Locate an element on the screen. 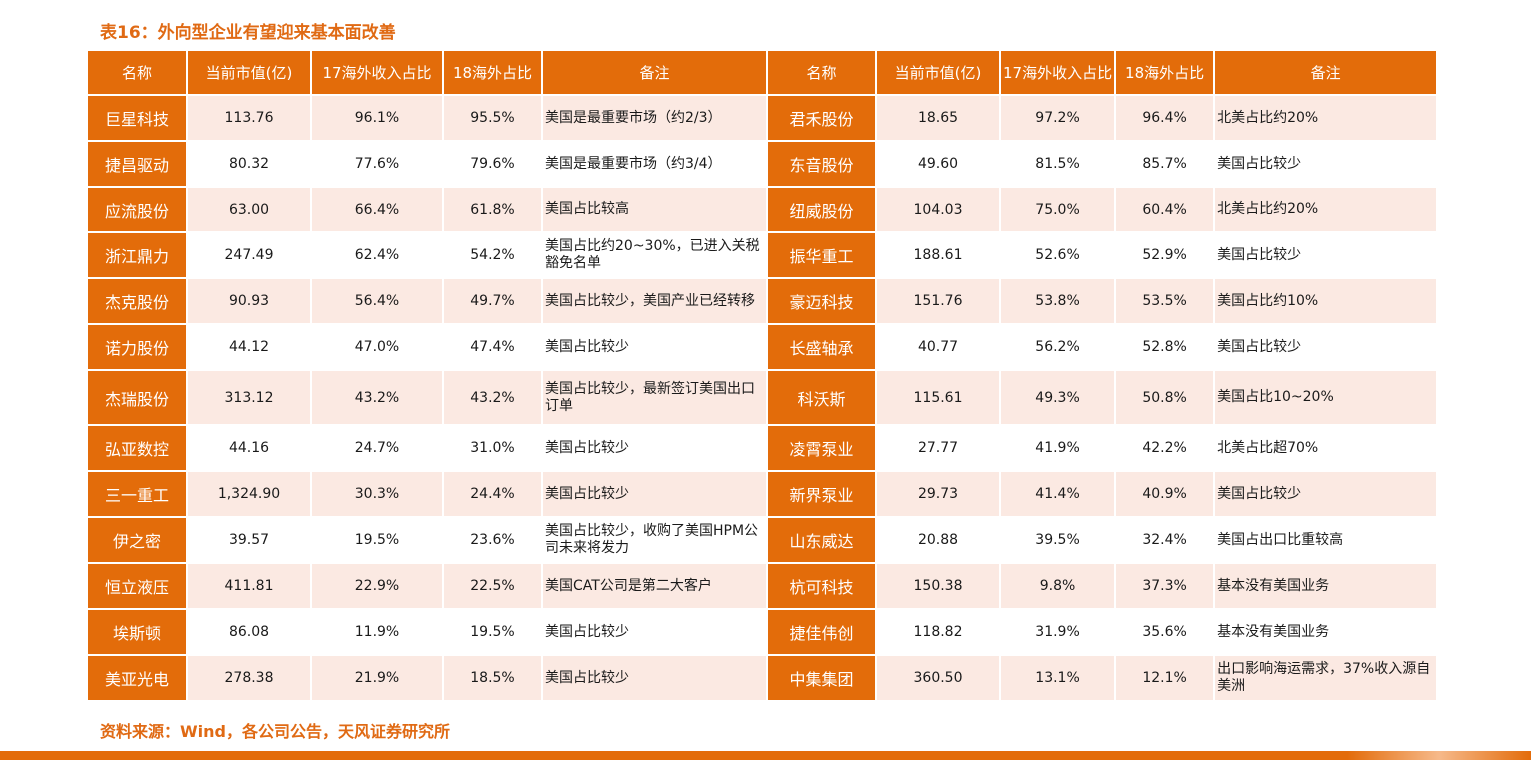 This screenshot has height=760, width=1531. left-note: 美国CAT公司是第二大客户 is located at coordinates (654, 586).